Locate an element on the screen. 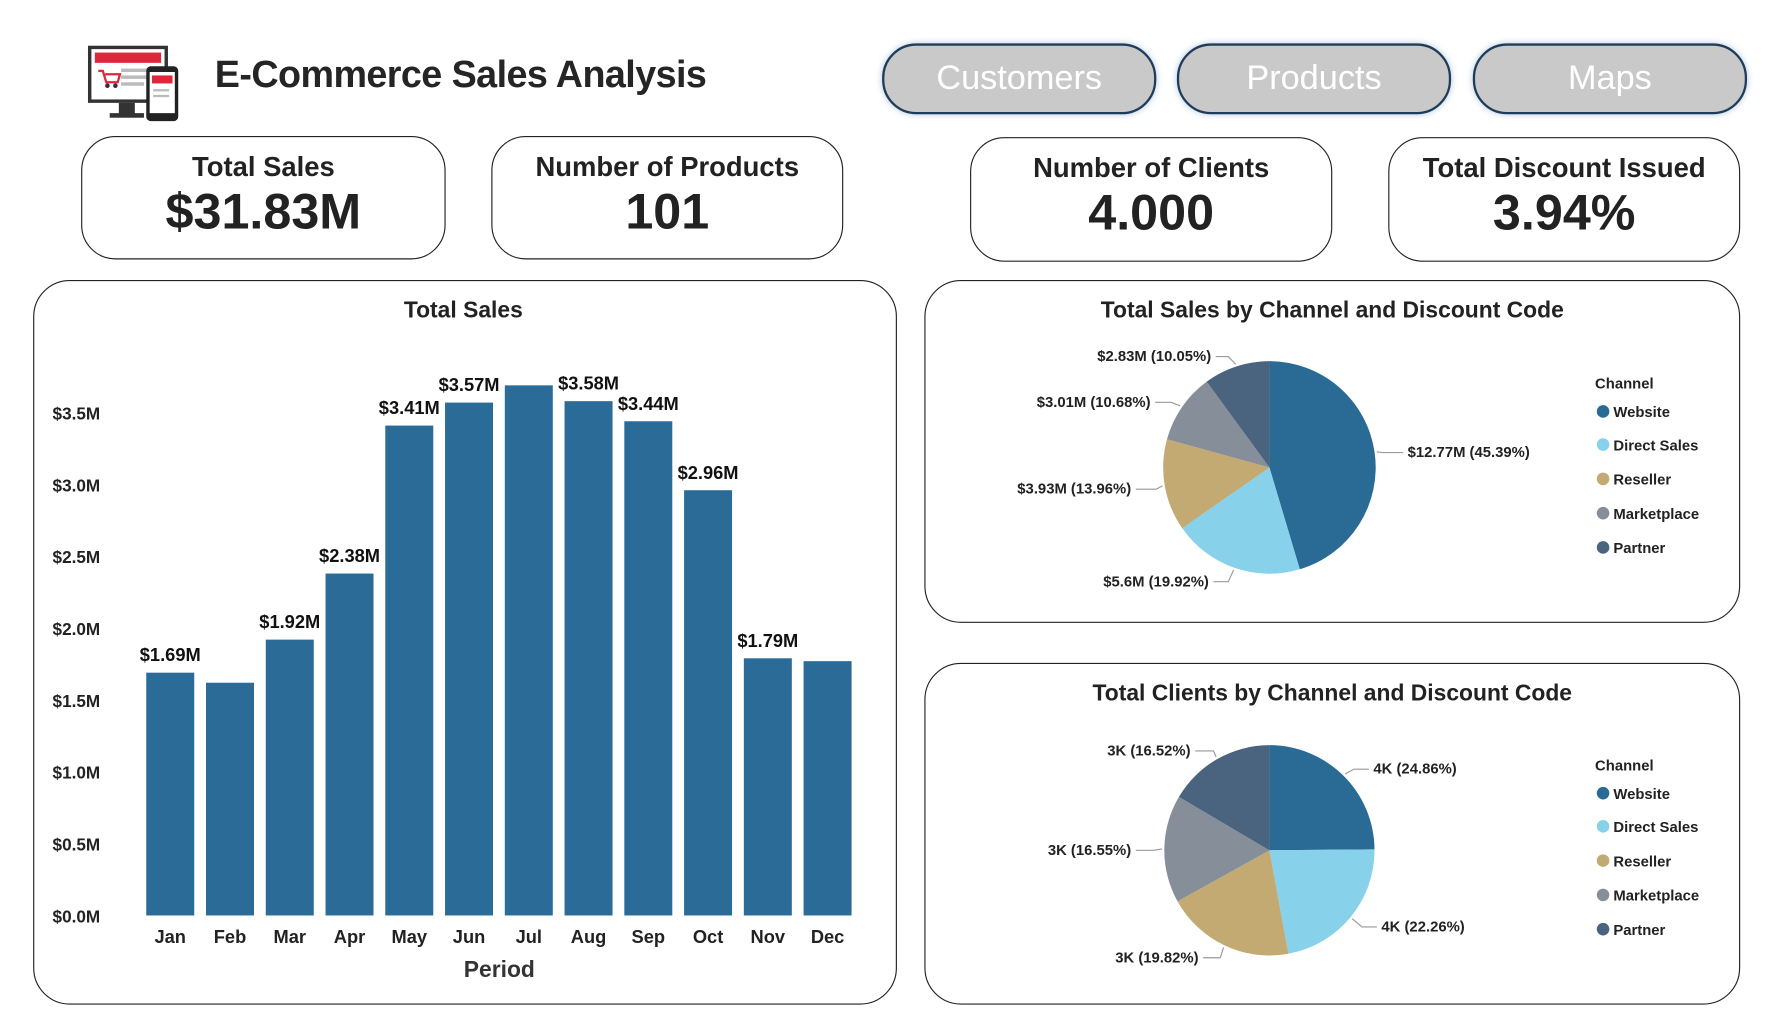 This screenshot has height=1024, width=1771. pie-data-label: $12.77M (45.39%) is located at coordinates (1469, 453).